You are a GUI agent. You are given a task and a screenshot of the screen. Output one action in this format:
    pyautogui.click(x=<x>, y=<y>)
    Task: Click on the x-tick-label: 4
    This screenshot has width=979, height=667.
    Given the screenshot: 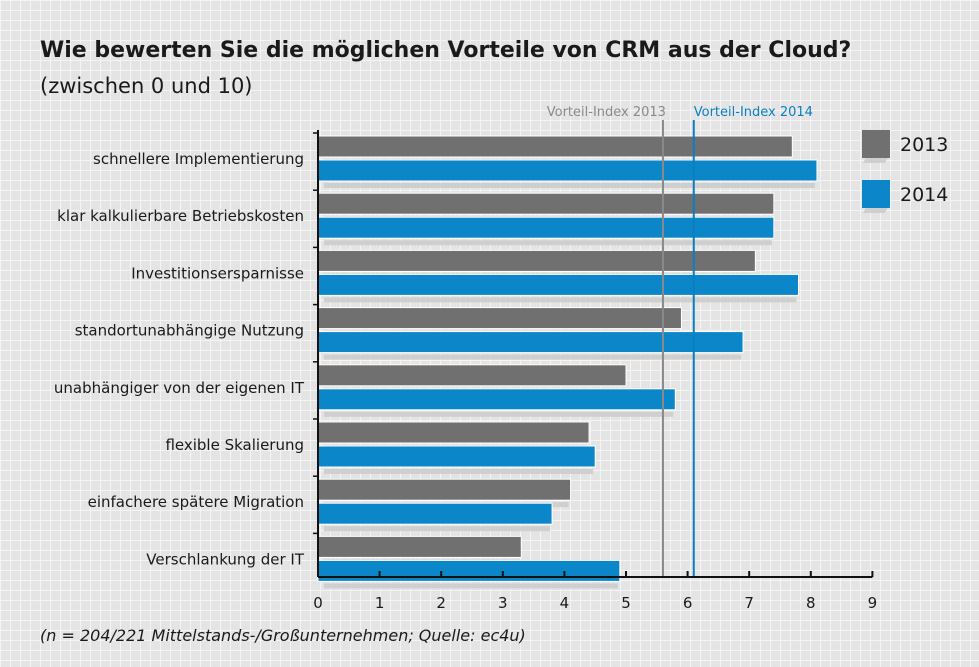 What is the action you would take?
    pyautogui.click(x=565, y=603)
    